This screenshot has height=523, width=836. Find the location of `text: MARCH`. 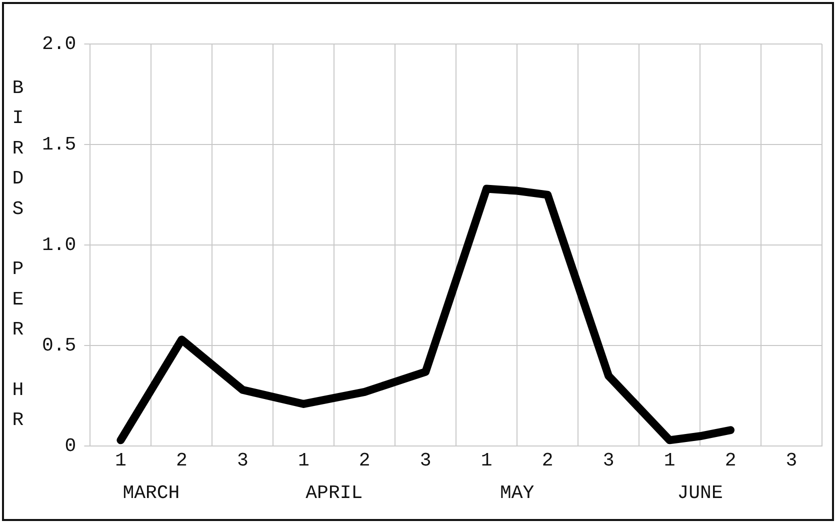

text: MARCH is located at coordinates (151, 493).